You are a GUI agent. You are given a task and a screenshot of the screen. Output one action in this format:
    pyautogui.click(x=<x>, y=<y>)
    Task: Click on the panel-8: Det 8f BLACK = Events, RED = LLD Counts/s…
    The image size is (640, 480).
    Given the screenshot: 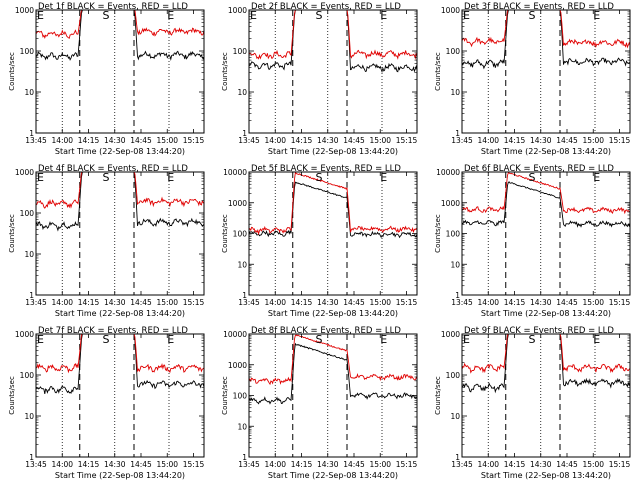 What is the action you would take?
    pyautogui.click(x=319, y=403)
    